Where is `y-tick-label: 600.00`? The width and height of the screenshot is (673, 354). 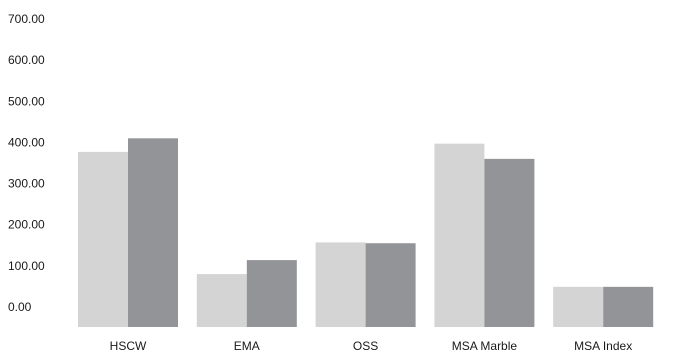 y-tick-label: 600.00 is located at coordinates (26, 60).